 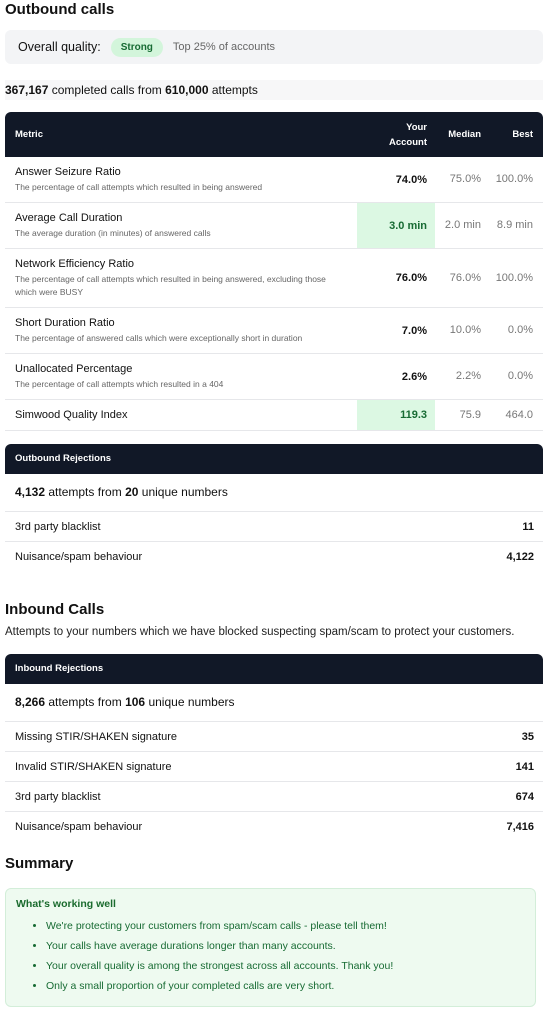 What do you see at coordinates (55, 609) in the screenshot?
I see `section-title: Inbound Calls` at bounding box center [55, 609].